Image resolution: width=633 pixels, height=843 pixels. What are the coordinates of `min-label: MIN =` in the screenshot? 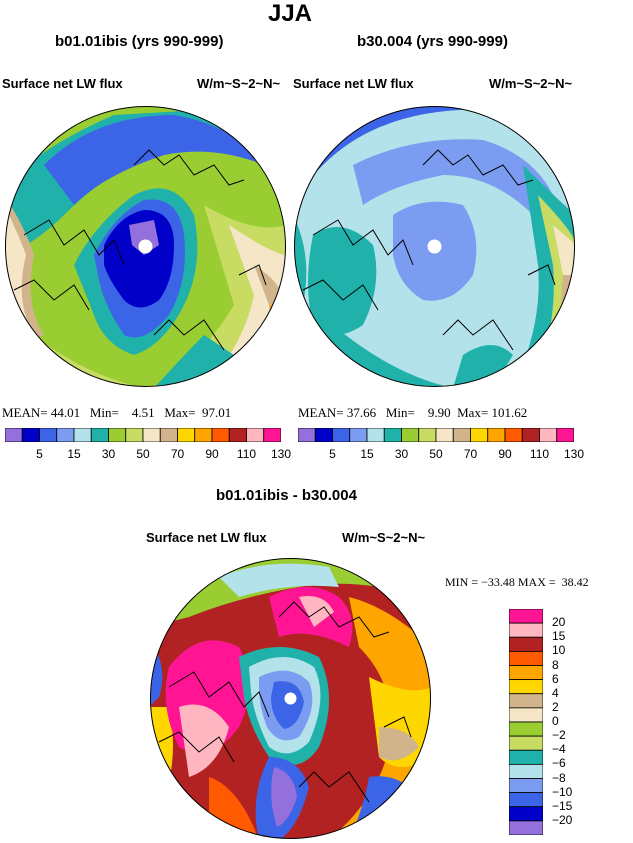 It's located at (462, 582).